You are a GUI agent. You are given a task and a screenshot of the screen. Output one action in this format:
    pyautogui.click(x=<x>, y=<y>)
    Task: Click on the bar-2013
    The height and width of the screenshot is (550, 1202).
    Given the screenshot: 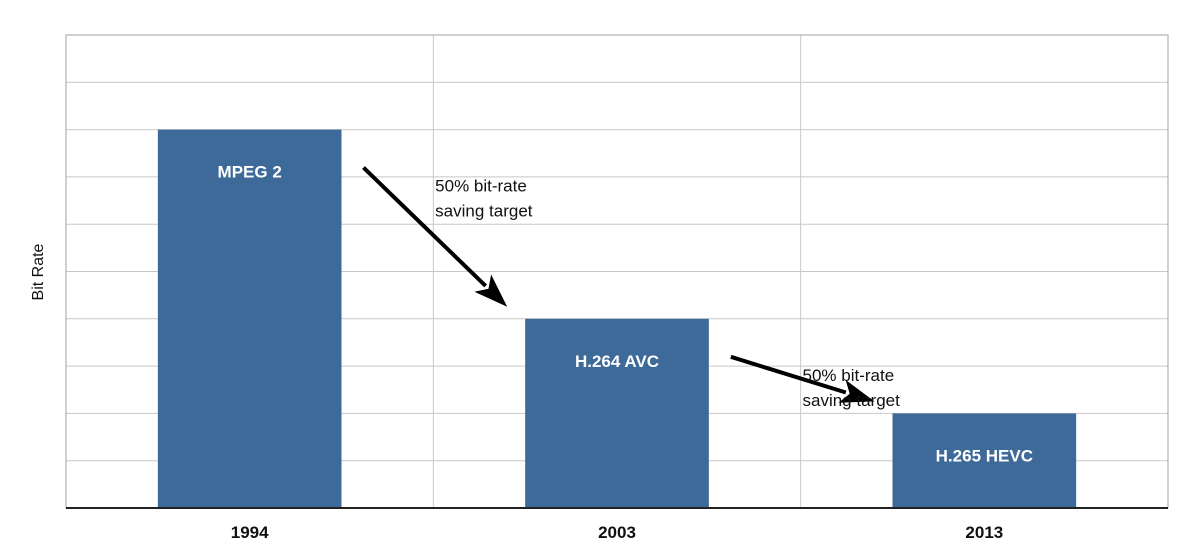 What is the action you would take?
    pyautogui.click(x=984, y=460)
    